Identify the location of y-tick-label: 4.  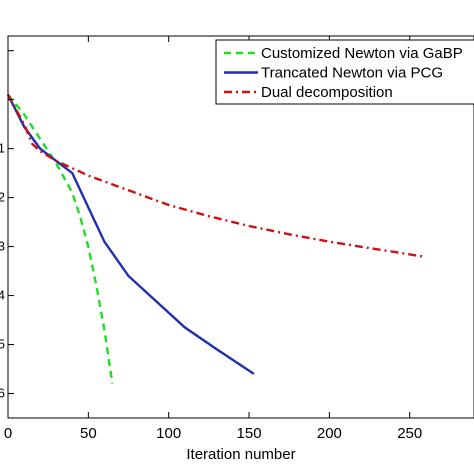
(2, 295).